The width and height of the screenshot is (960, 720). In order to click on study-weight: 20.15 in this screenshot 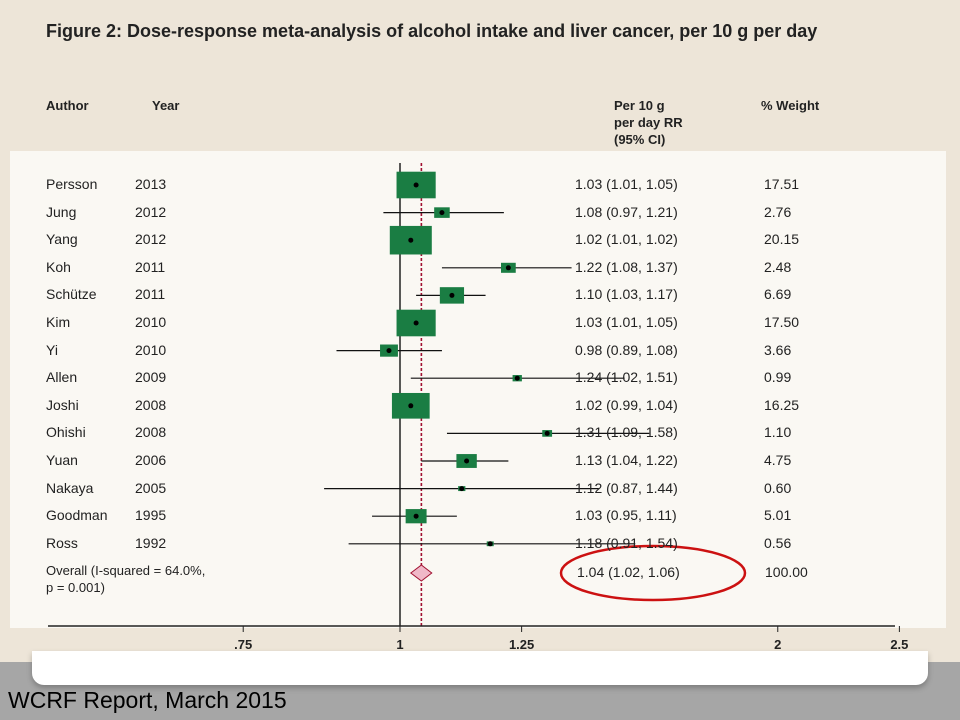, I will do `click(782, 239)`.